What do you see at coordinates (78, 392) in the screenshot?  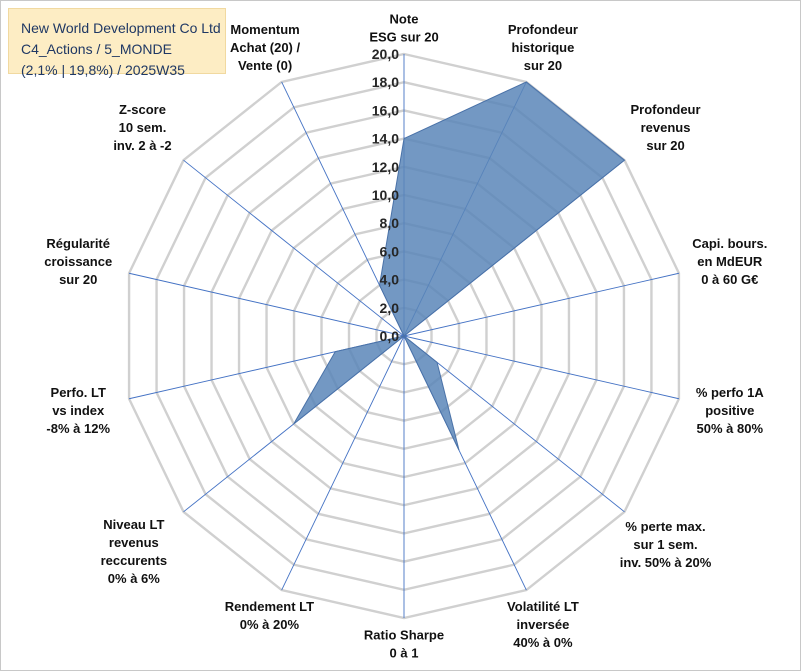 I see `axis-label-line: Perfo. LT` at bounding box center [78, 392].